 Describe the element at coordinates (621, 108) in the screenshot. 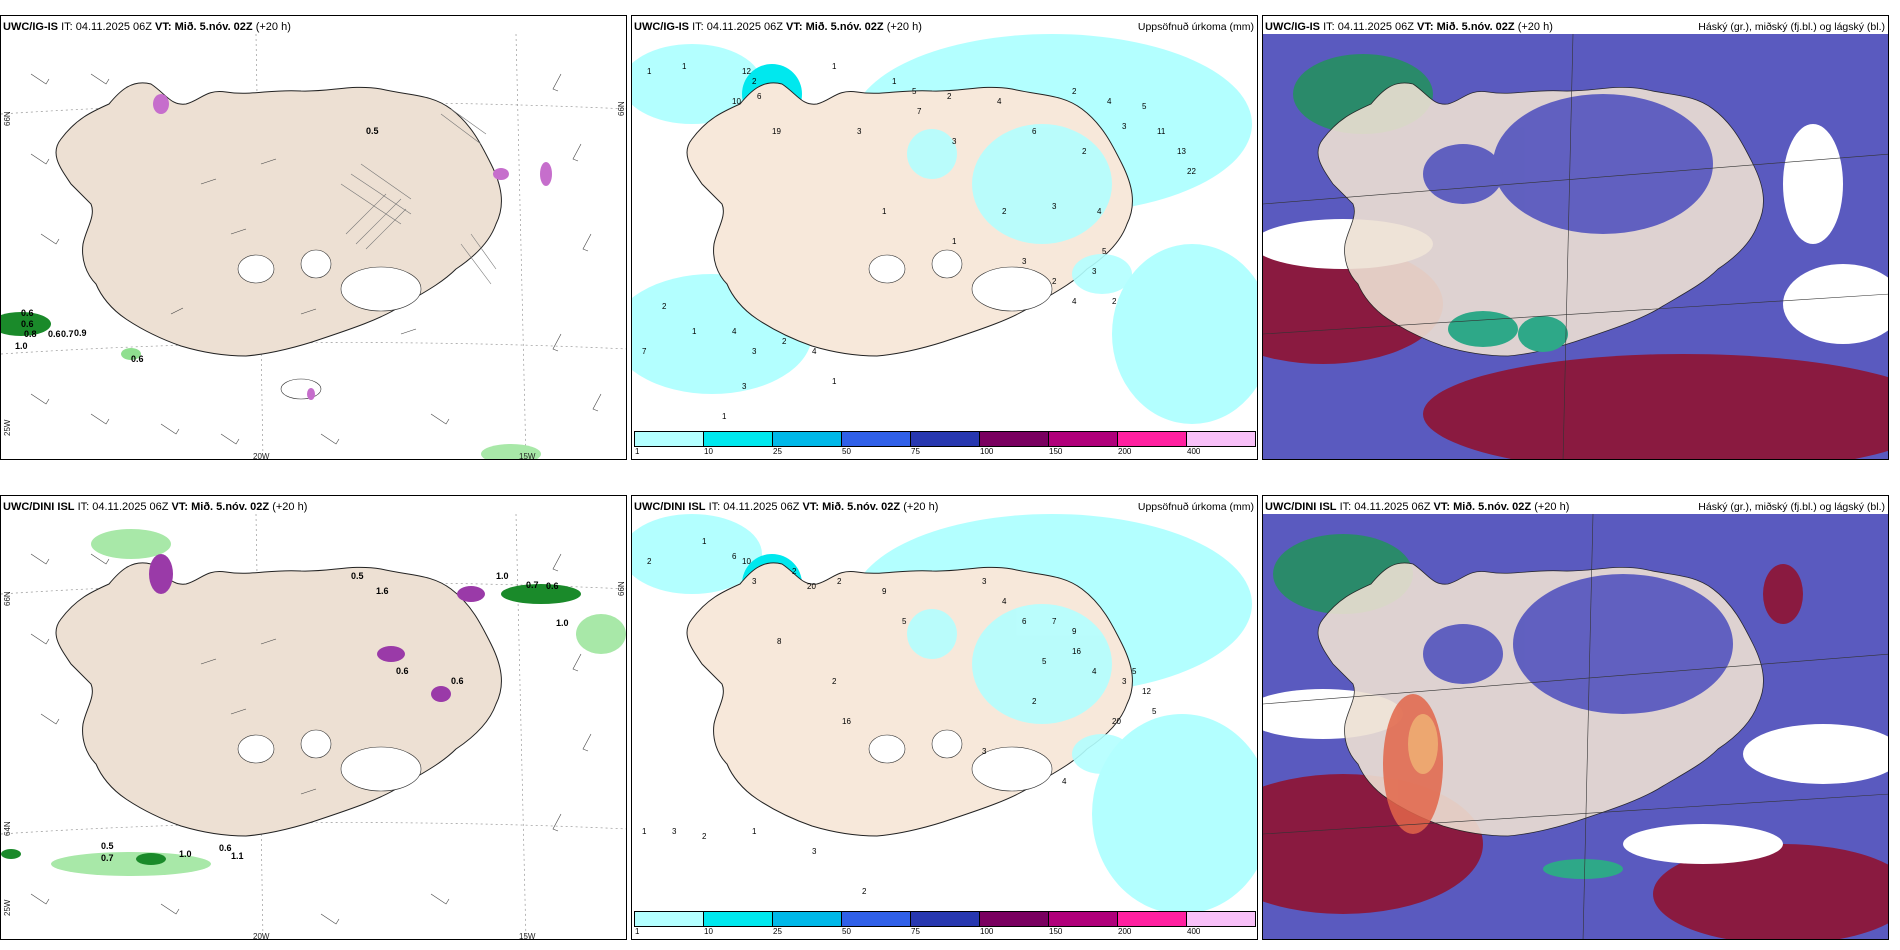

I see `axis-label-66n-right: 66N` at that location.